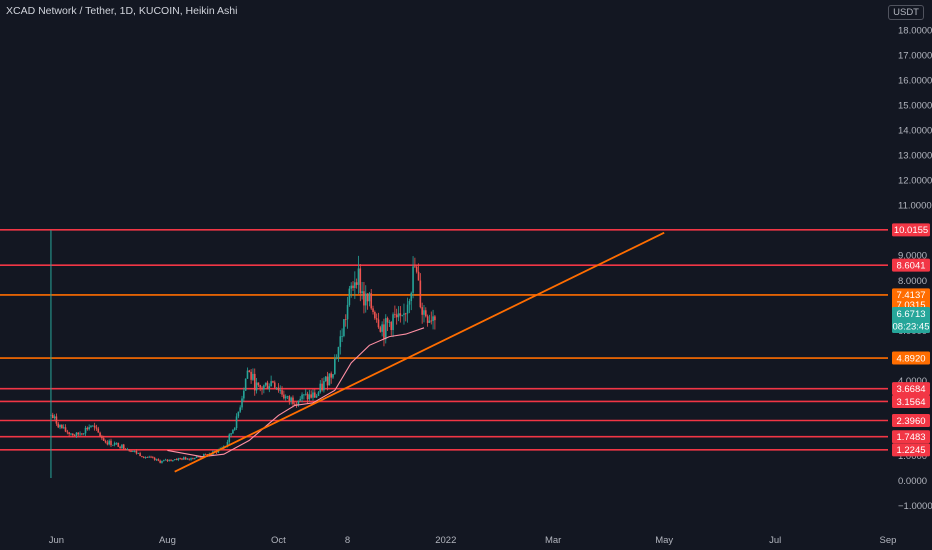  What do you see at coordinates (915, 81) in the screenshot?
I see `y-tick-label: 16.0000` at bounding box center [915, 81].